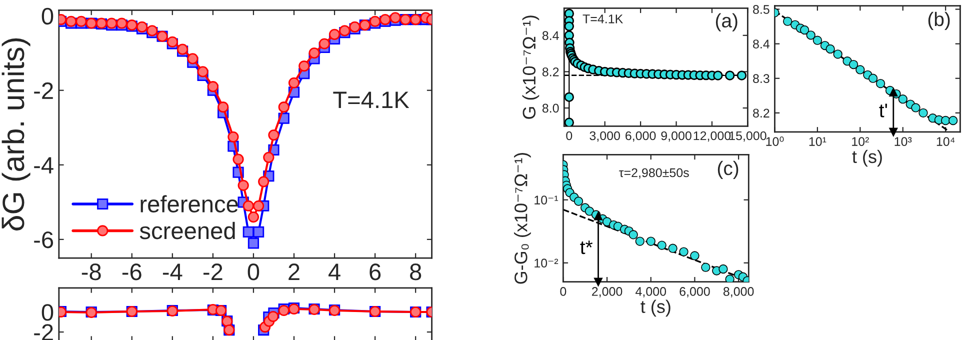  What do you see at coordinates (945, 141) in the screenshot?
I see `x-tick-label: 10⁴` at bounding box center [945, 141].